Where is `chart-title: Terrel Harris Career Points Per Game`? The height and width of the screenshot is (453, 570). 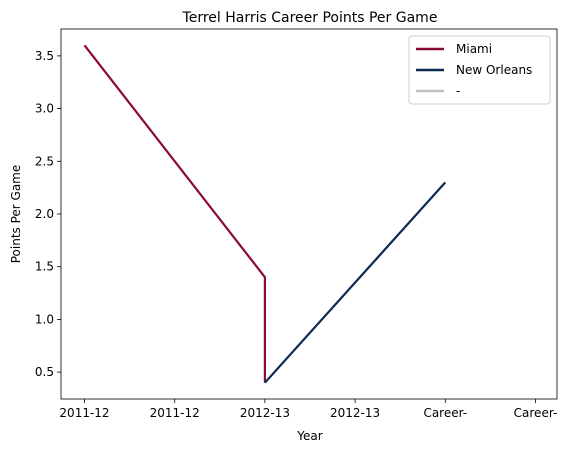 chart-title: Terrel Harris Career Points Per Game is located at coordinates (310, 18).